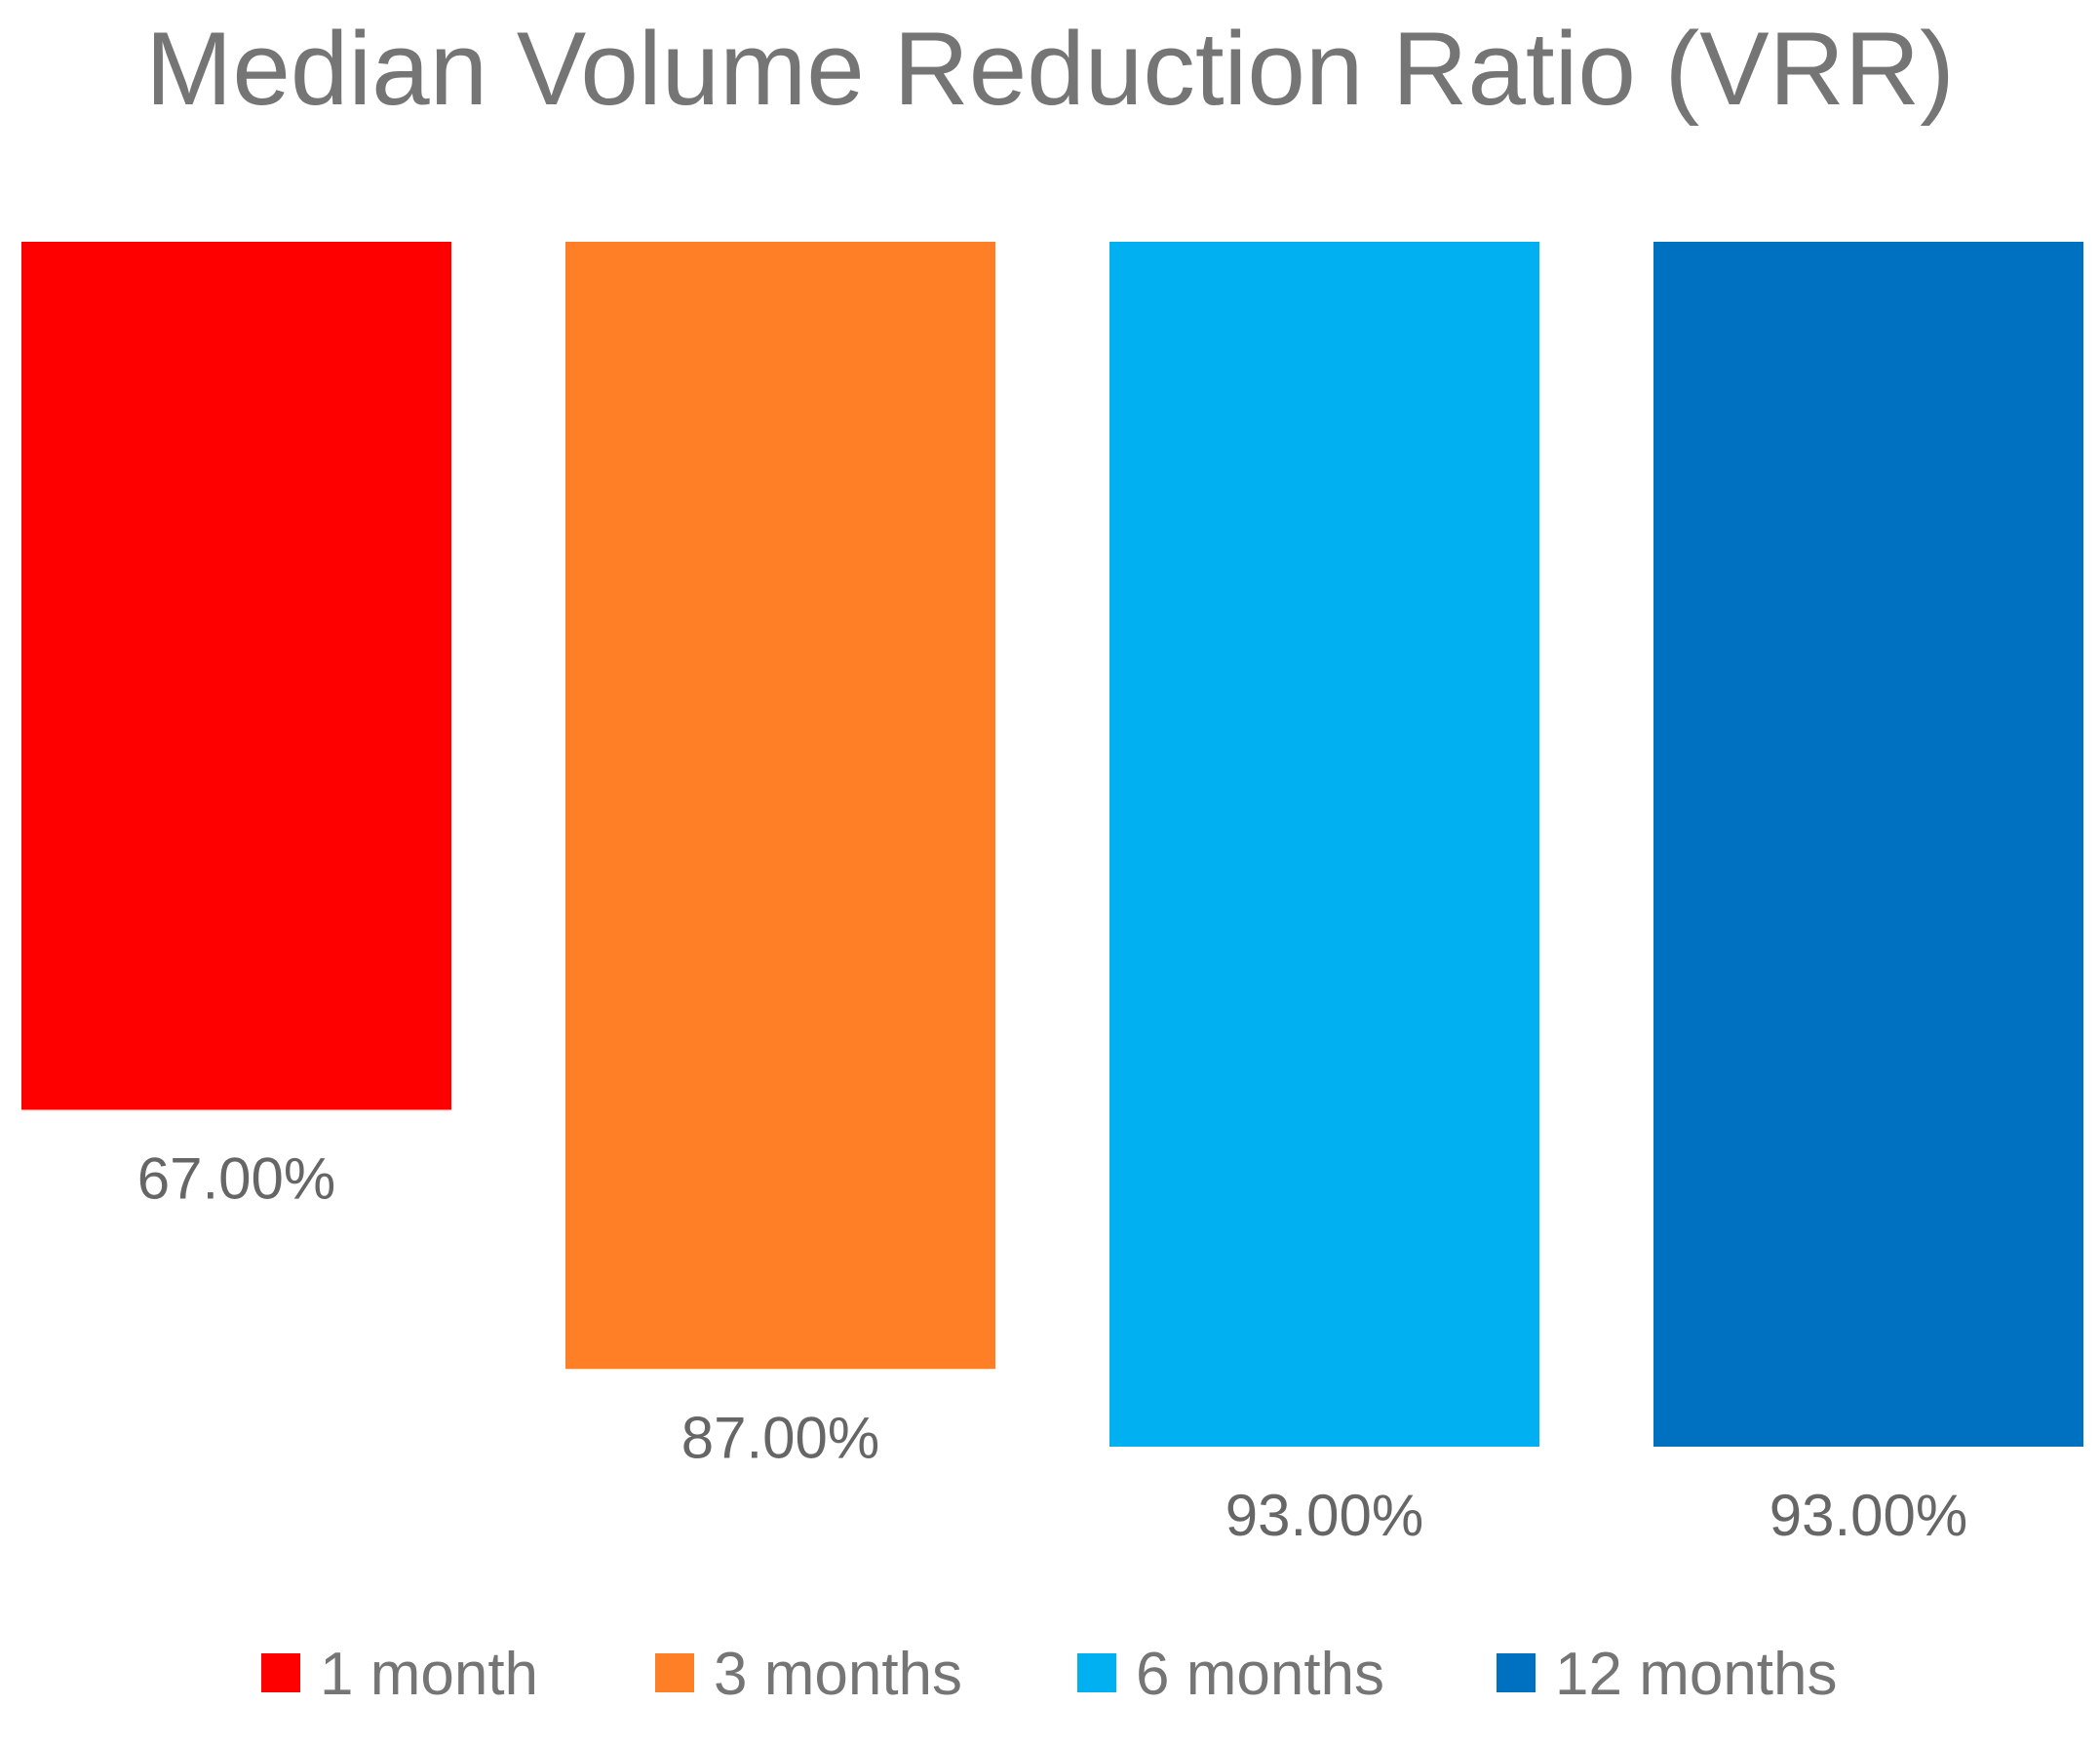  What do you see at coordinates (838, 1674) in the screenshot?
I see `legend-label: 3 months` at bounding box center [838, 1674].